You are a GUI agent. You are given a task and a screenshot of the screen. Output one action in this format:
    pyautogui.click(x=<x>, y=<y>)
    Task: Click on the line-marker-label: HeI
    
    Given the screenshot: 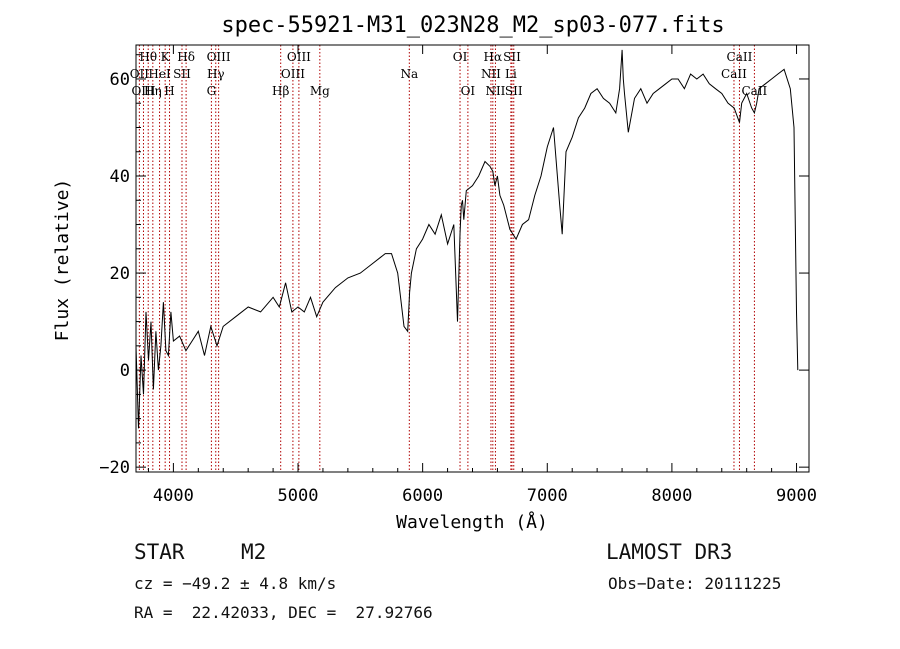 What is the action you would take?
    pyautogui.click(x=159, y=74)
    